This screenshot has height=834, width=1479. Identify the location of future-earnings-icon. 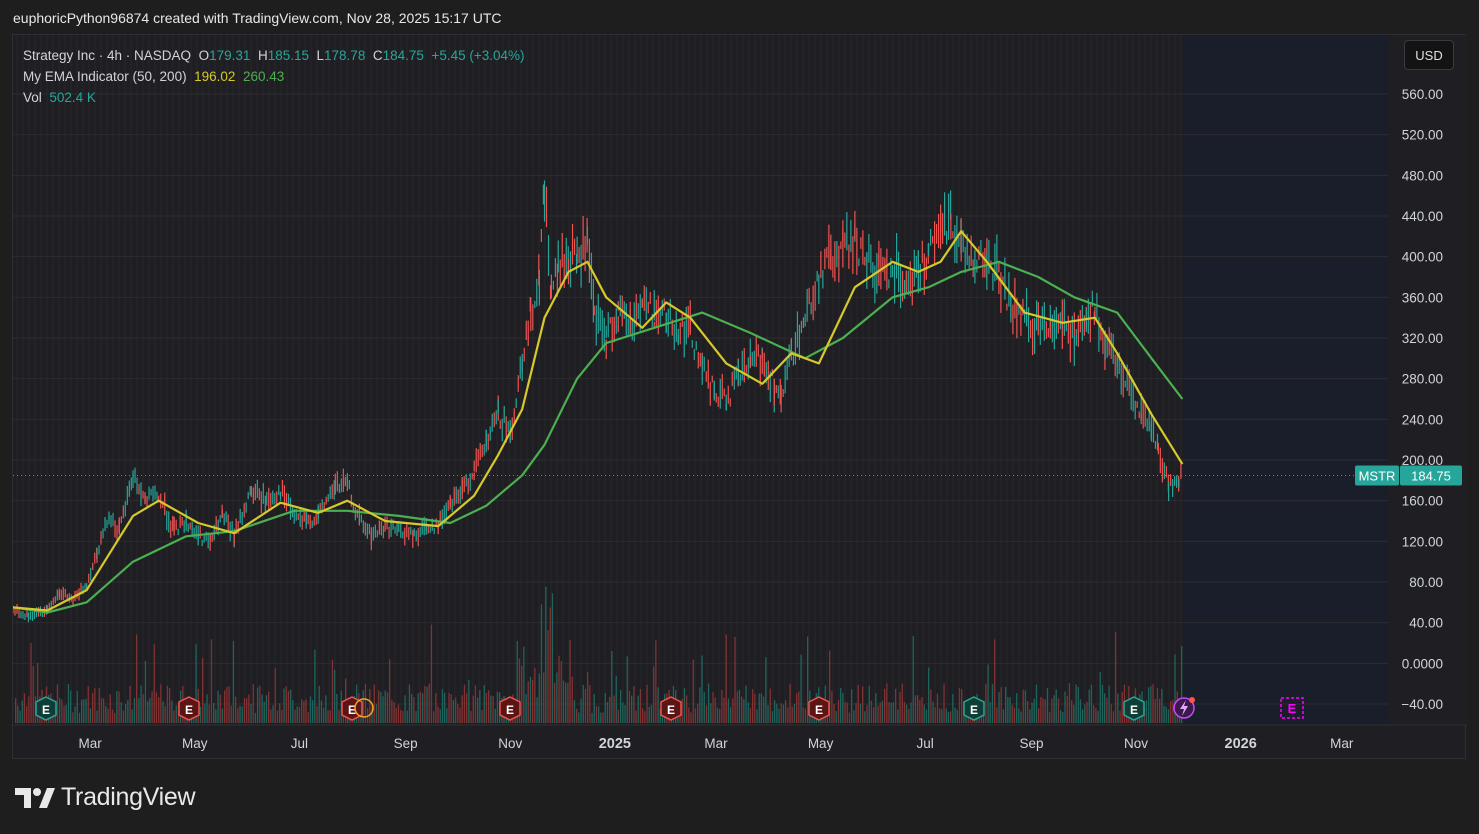
(1292, 708).